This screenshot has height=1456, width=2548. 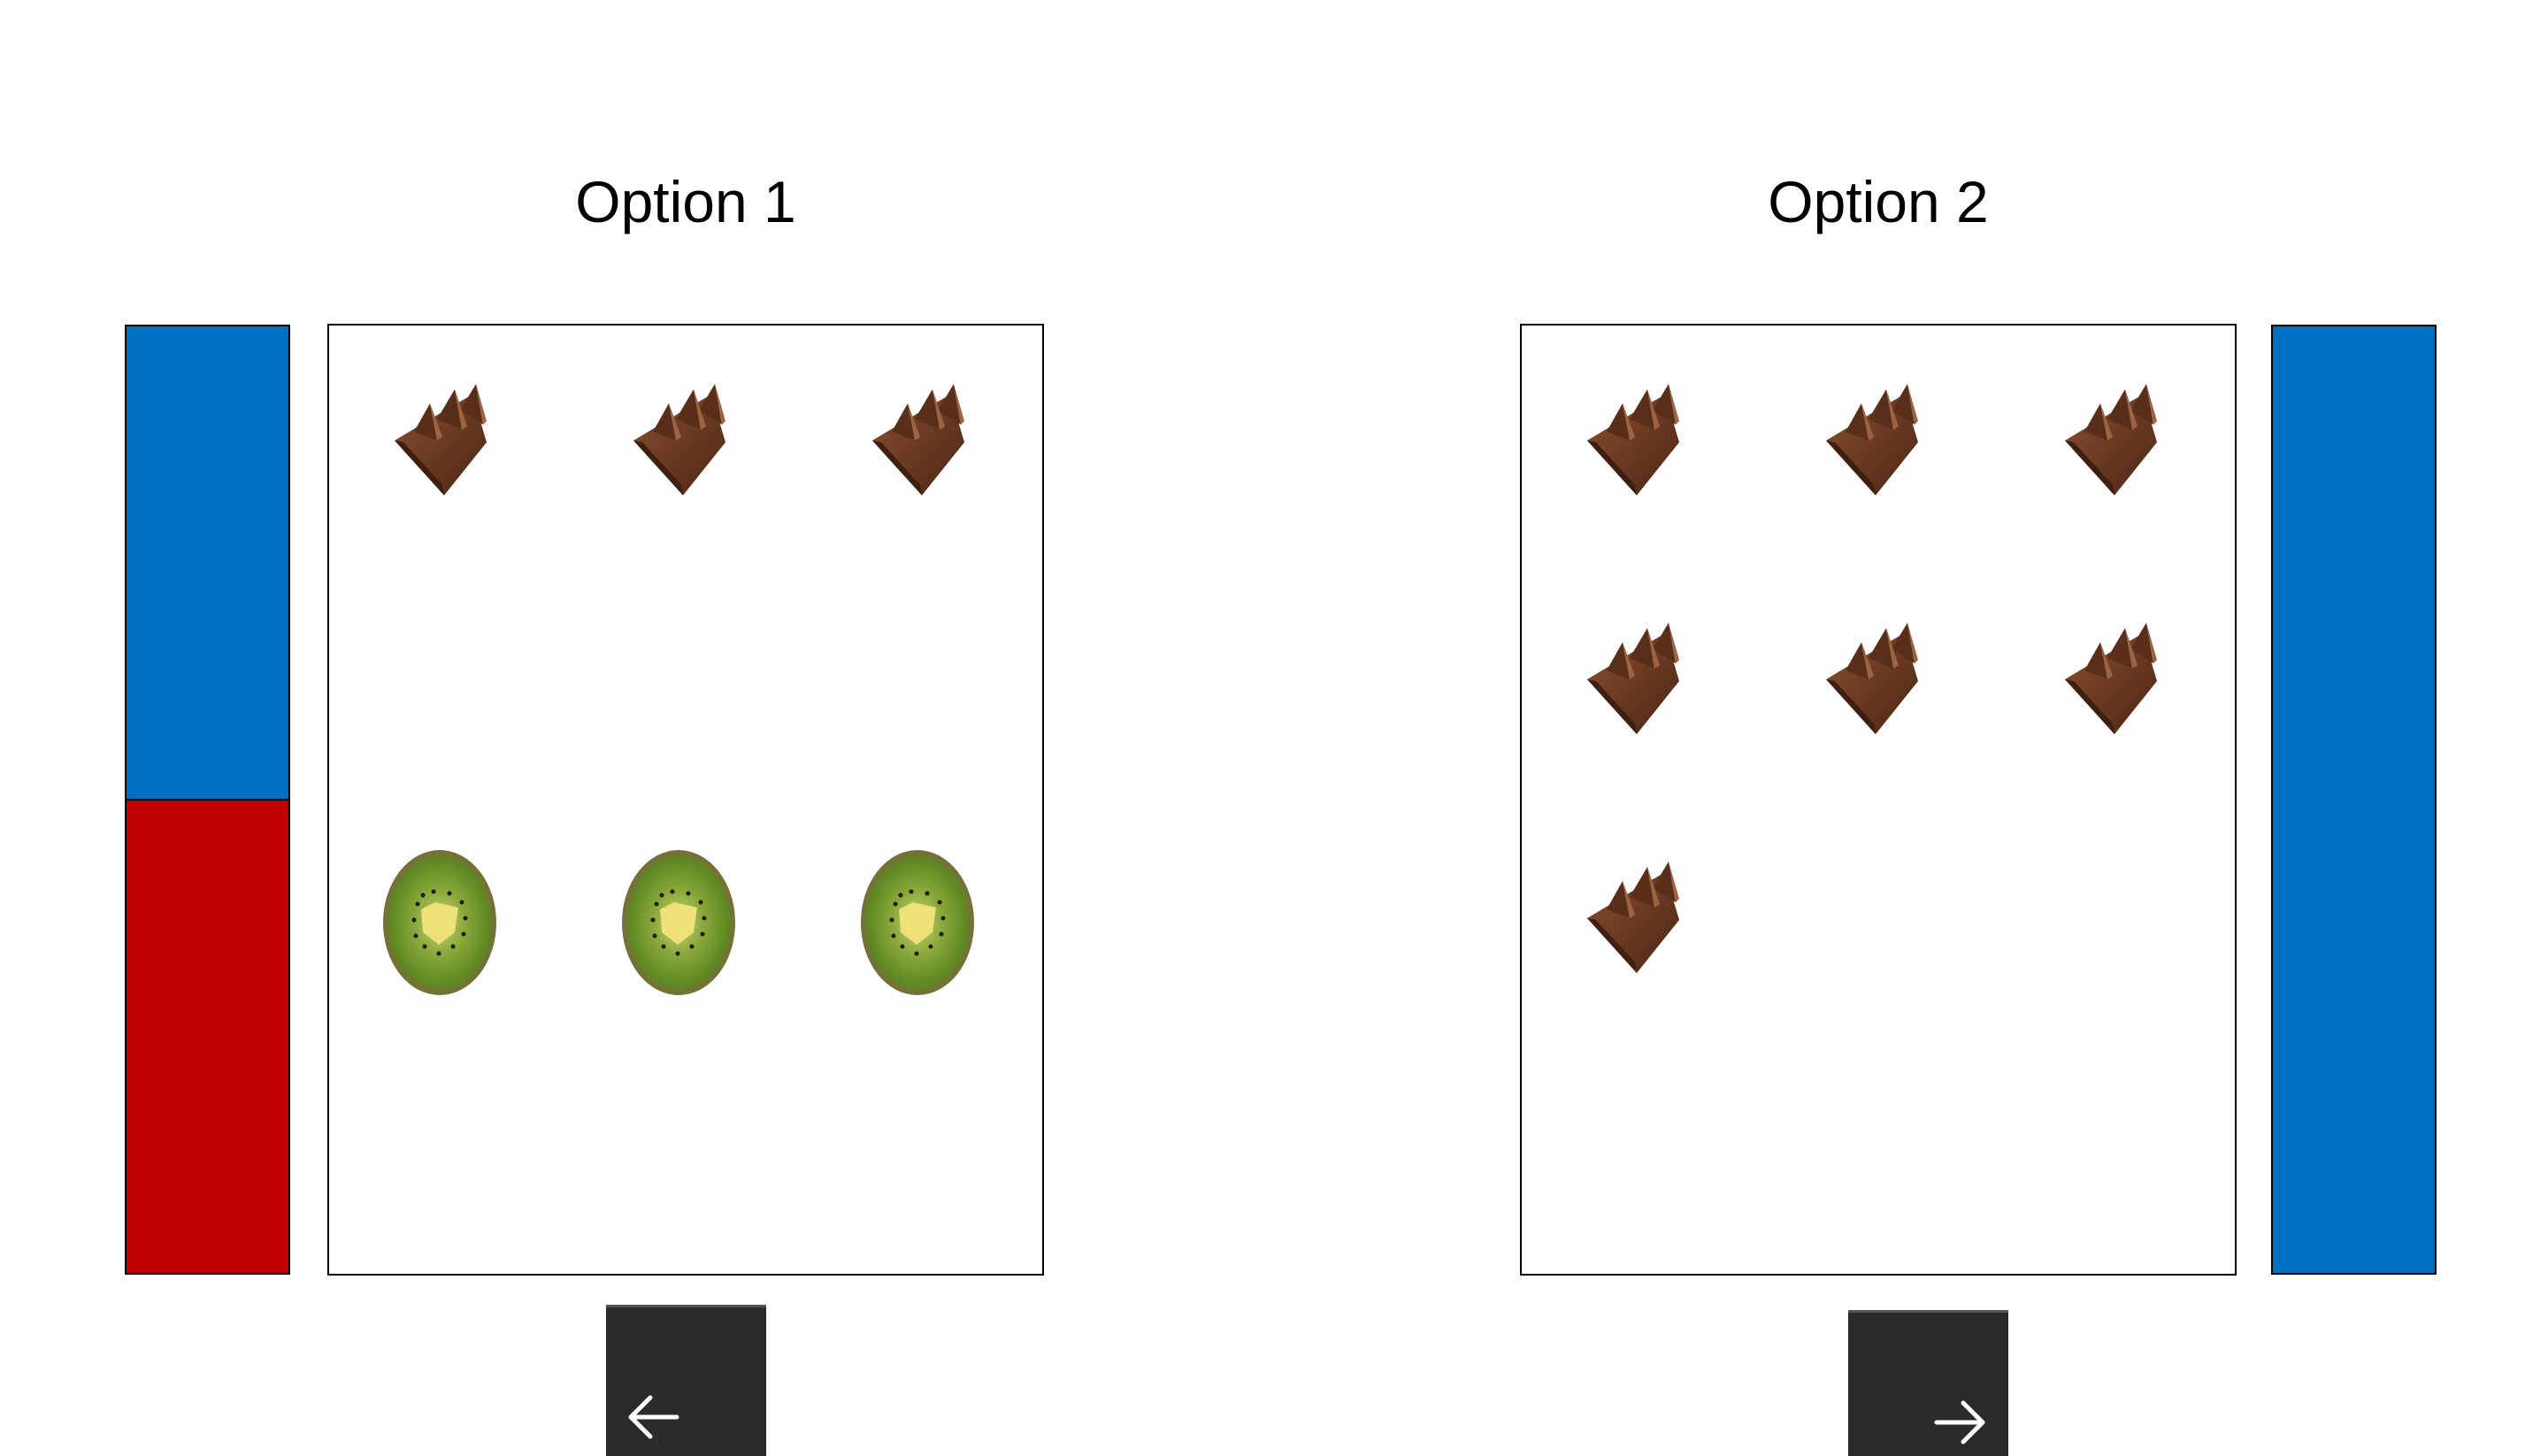 What do you see at coordinates (653, 1417) in the screenshot?
I see `arrow-left-icon` at bounding box center [653, 1417].